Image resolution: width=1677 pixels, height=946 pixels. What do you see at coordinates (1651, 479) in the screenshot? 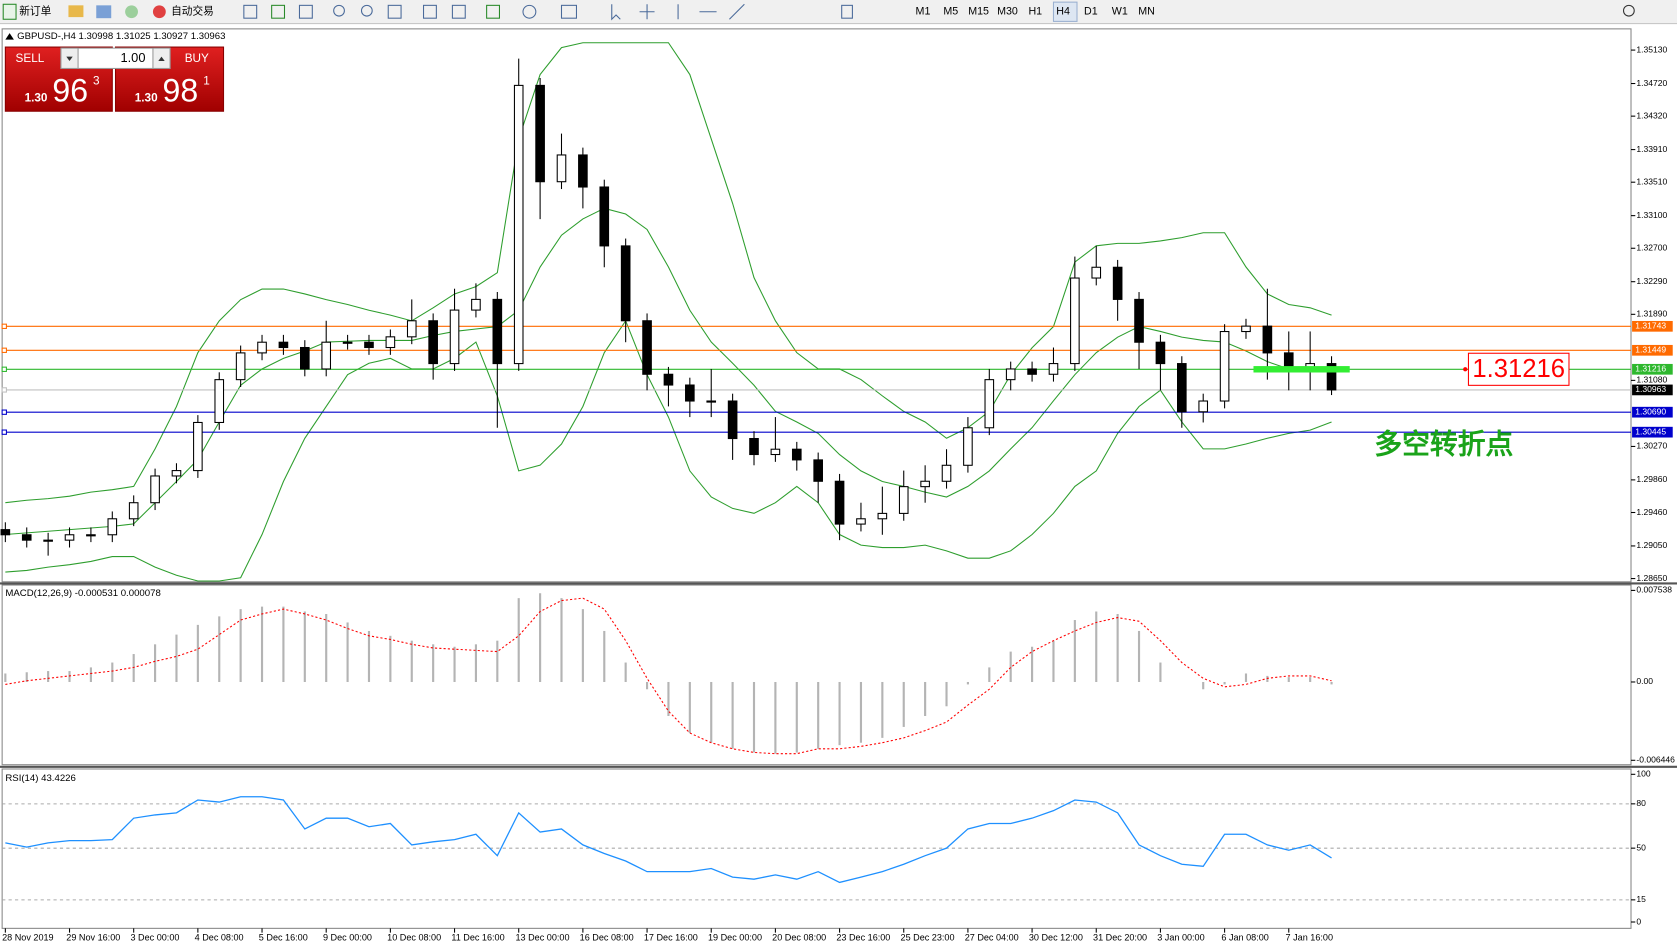
I see `y-tick-label: 1.29860` at bounding box center [1651, 479].